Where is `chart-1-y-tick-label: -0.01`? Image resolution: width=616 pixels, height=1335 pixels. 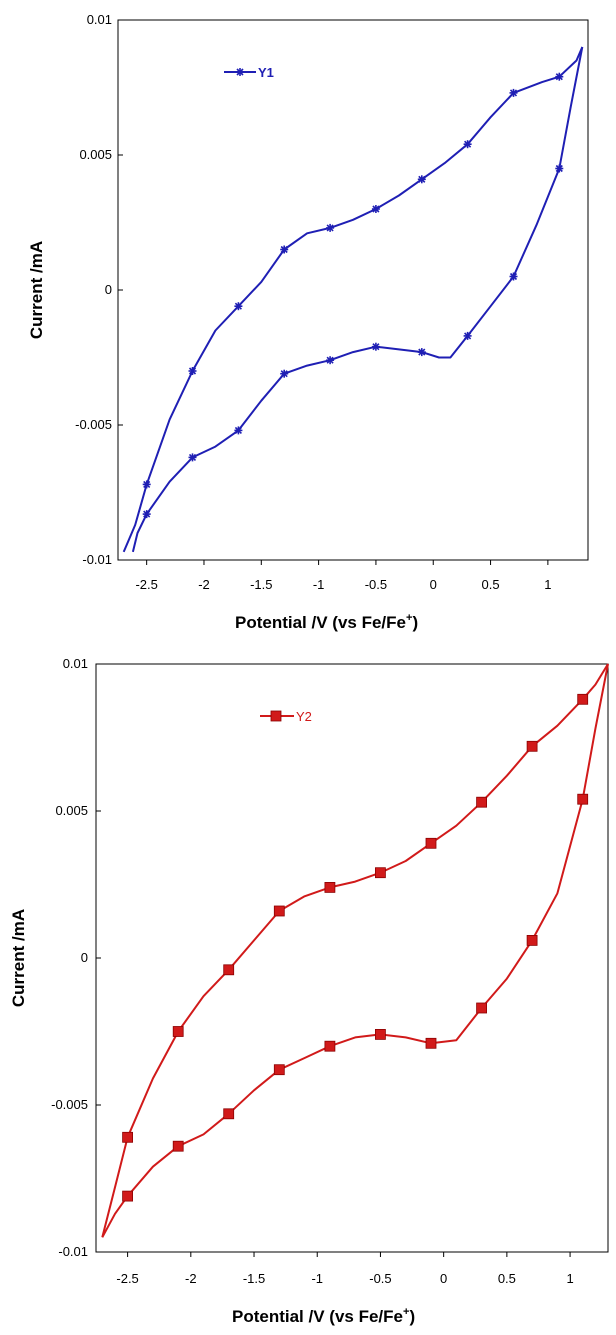 chart-1-y-tick-label: -0.01 is located at coordinates (97, 559).